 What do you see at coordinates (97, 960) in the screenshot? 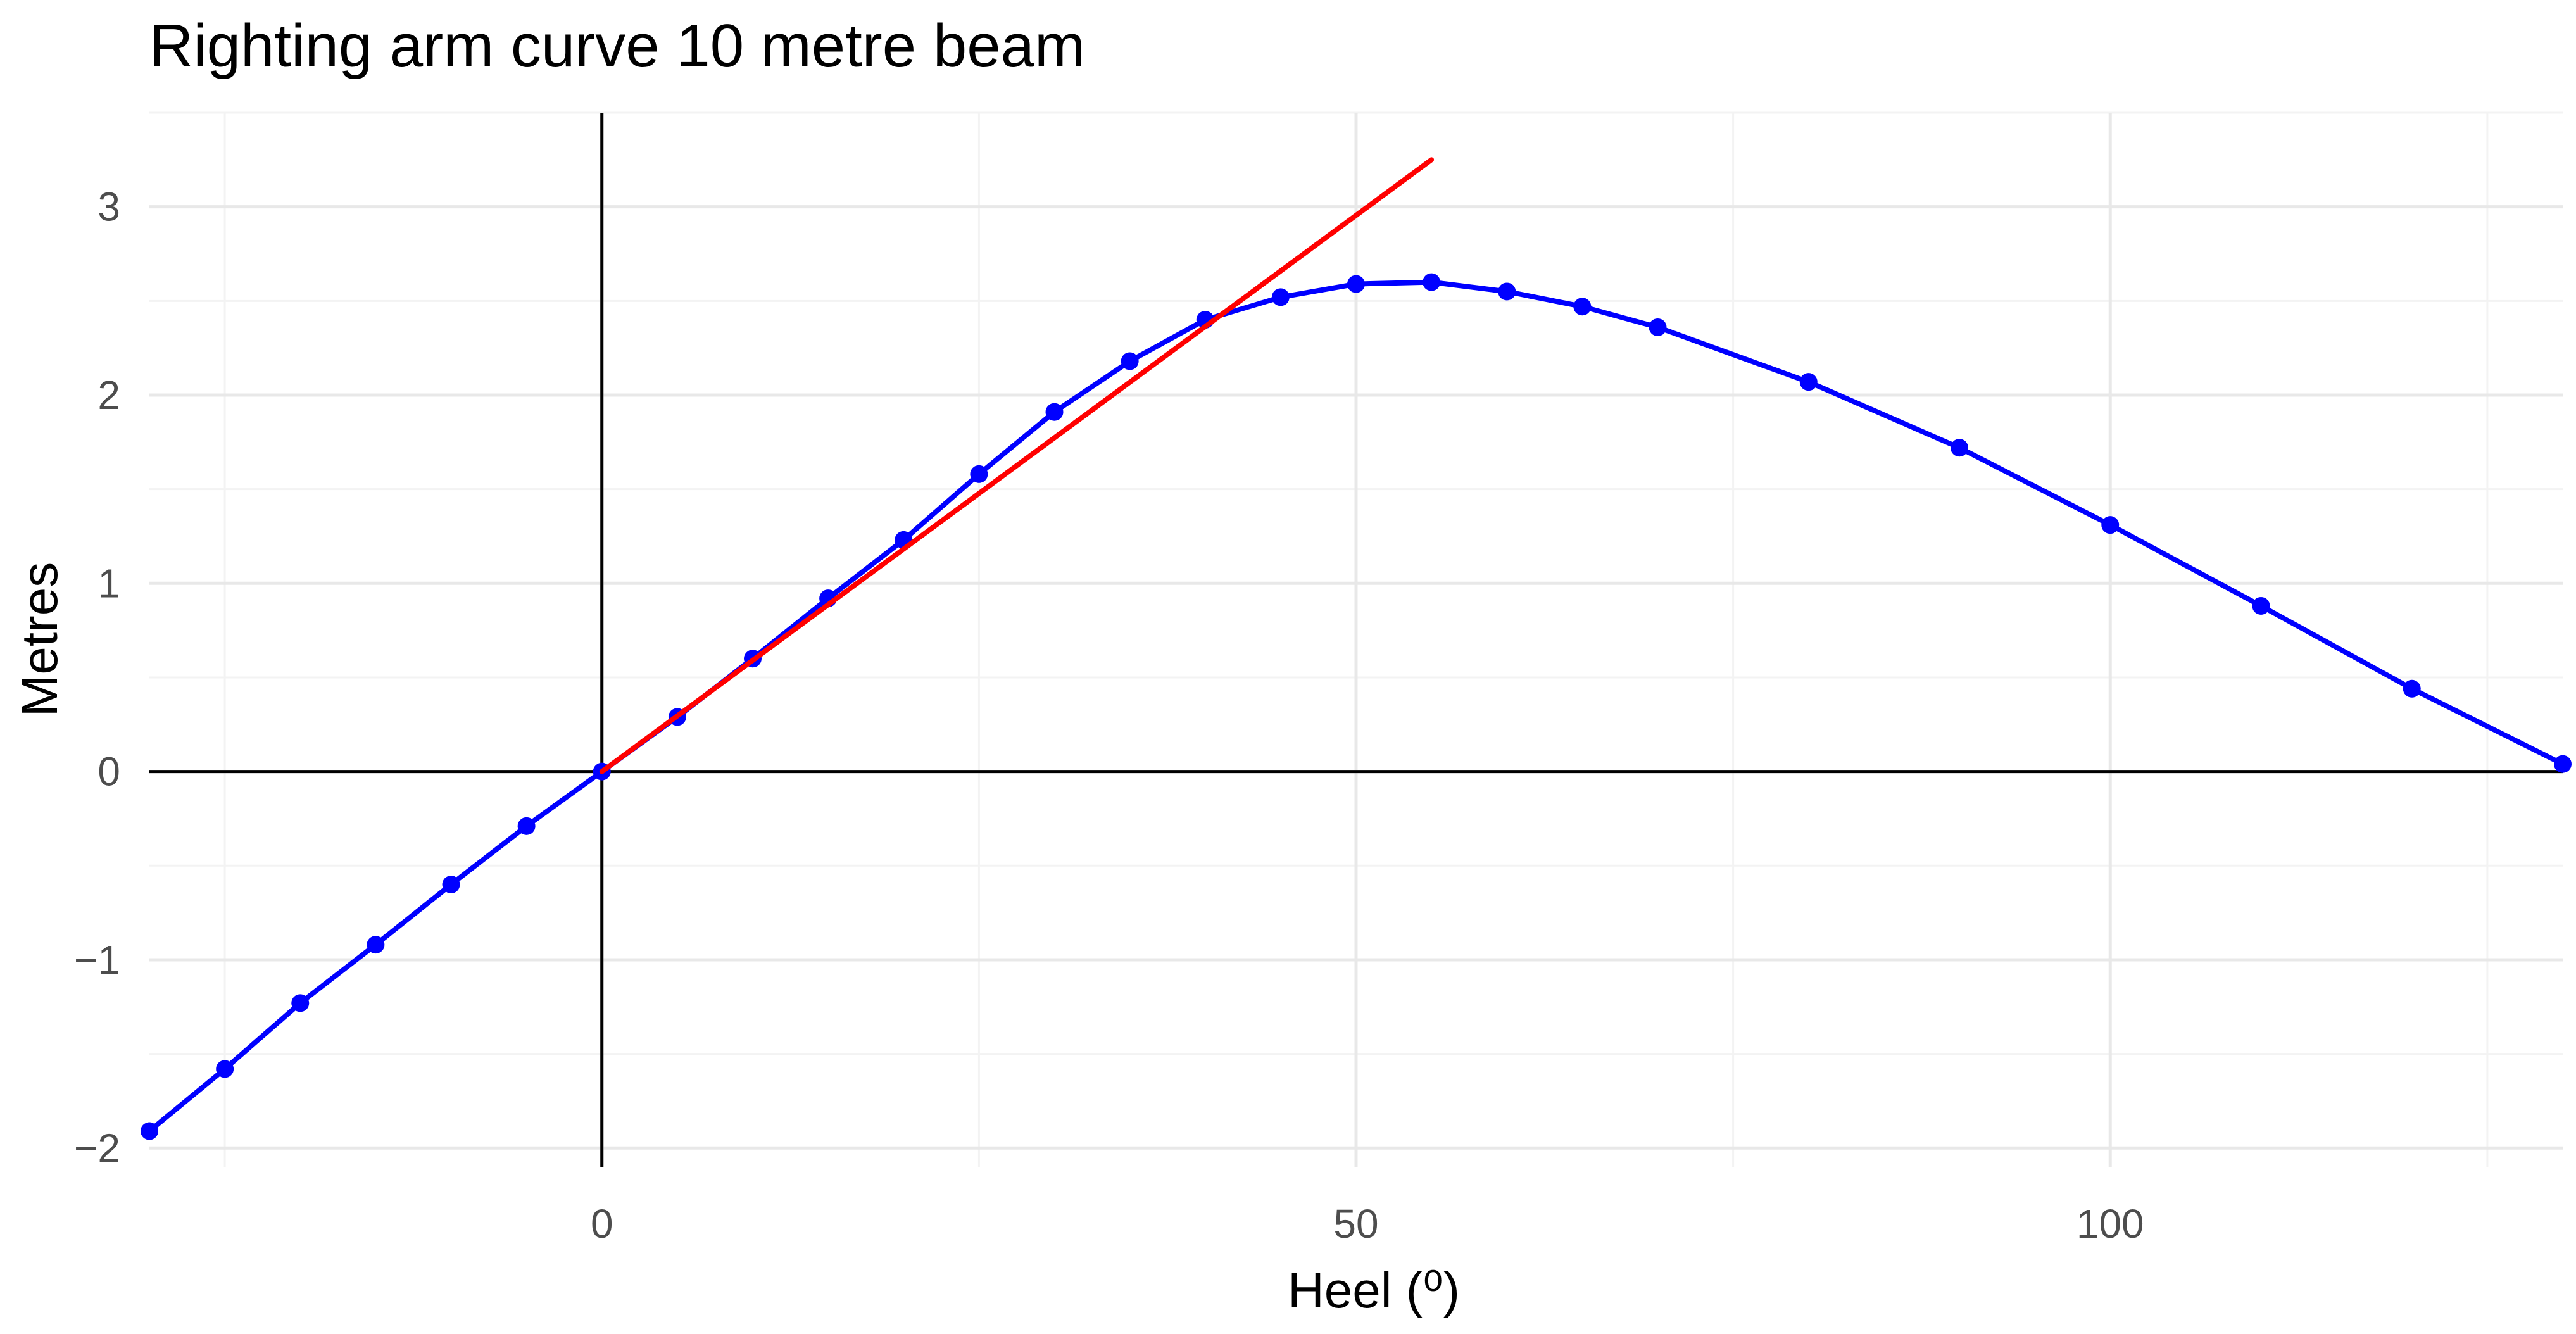
I see `y-tick-label: −1` at bounding box center [97, 960].